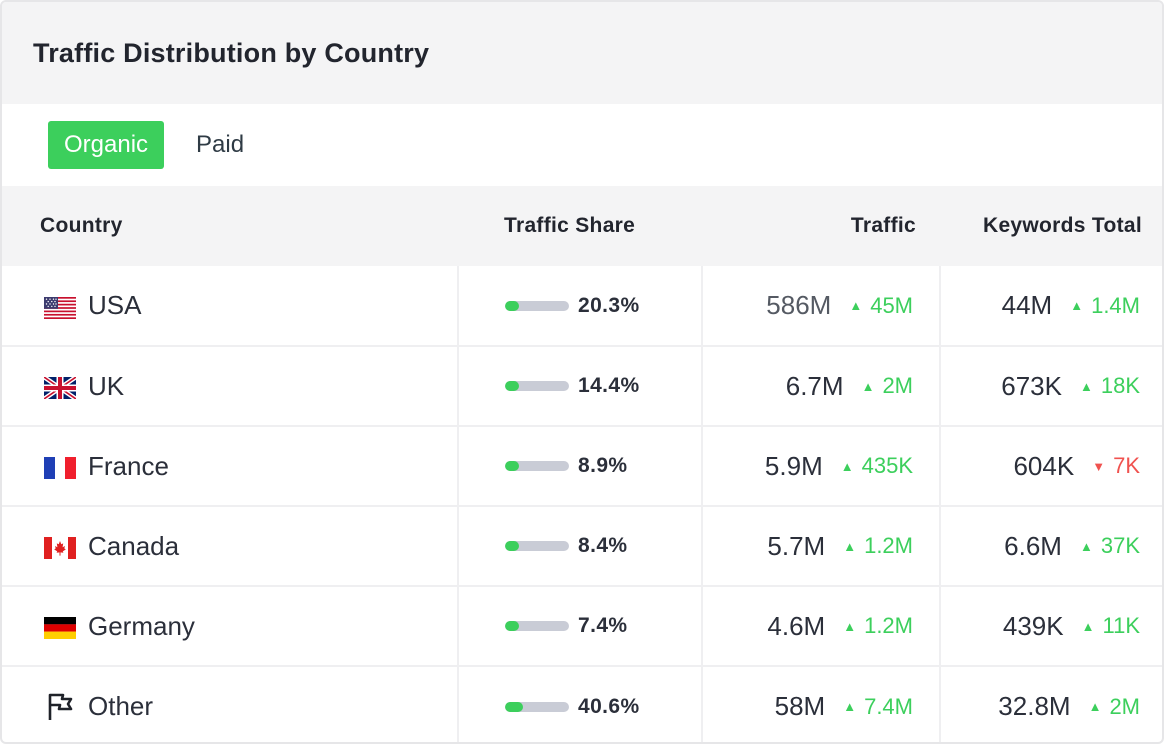 This screenshot has width=1164, height=744. I want to click on table-row: Other 40.6% 58M ▲ 7.4M 32.8M, so click(582, 704).